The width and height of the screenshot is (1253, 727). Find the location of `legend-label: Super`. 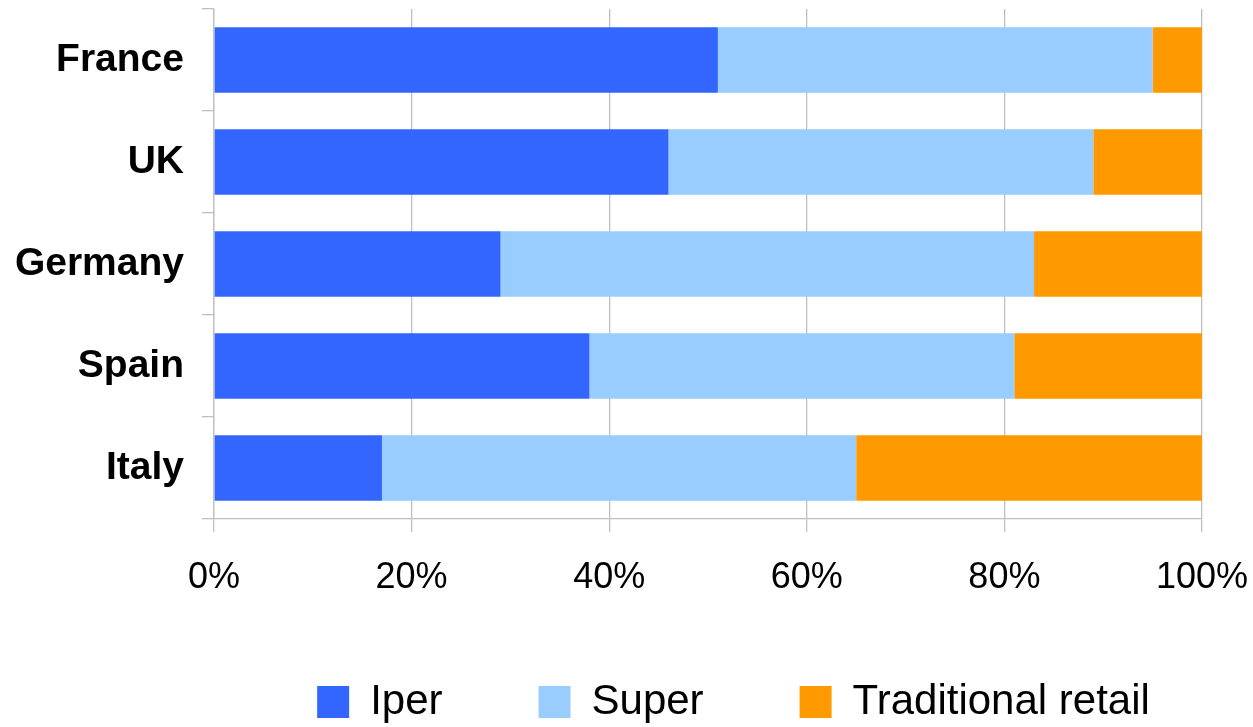

legend-label: Super is located at coordinates (647, 699).